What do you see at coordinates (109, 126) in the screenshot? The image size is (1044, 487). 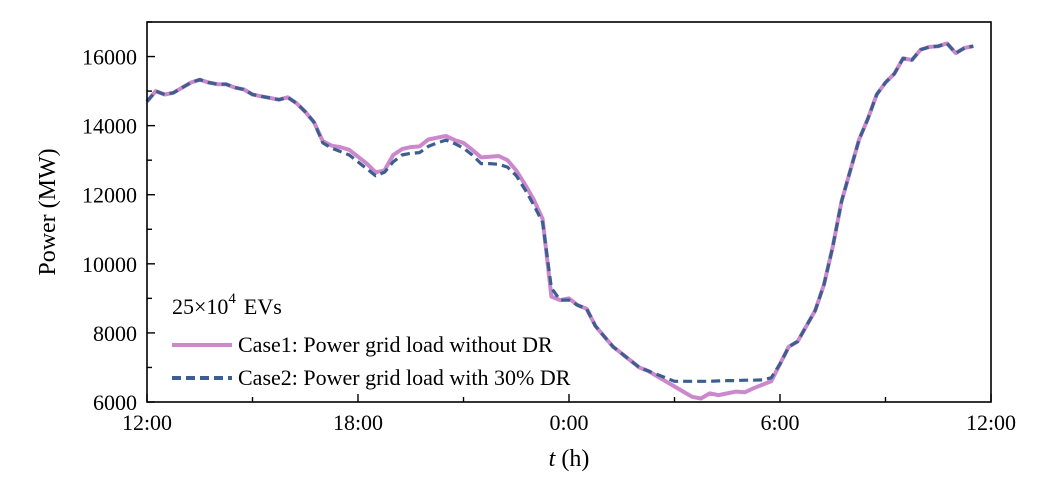 I see `y-tick-label: 14000` at bounding box center [109, 126].